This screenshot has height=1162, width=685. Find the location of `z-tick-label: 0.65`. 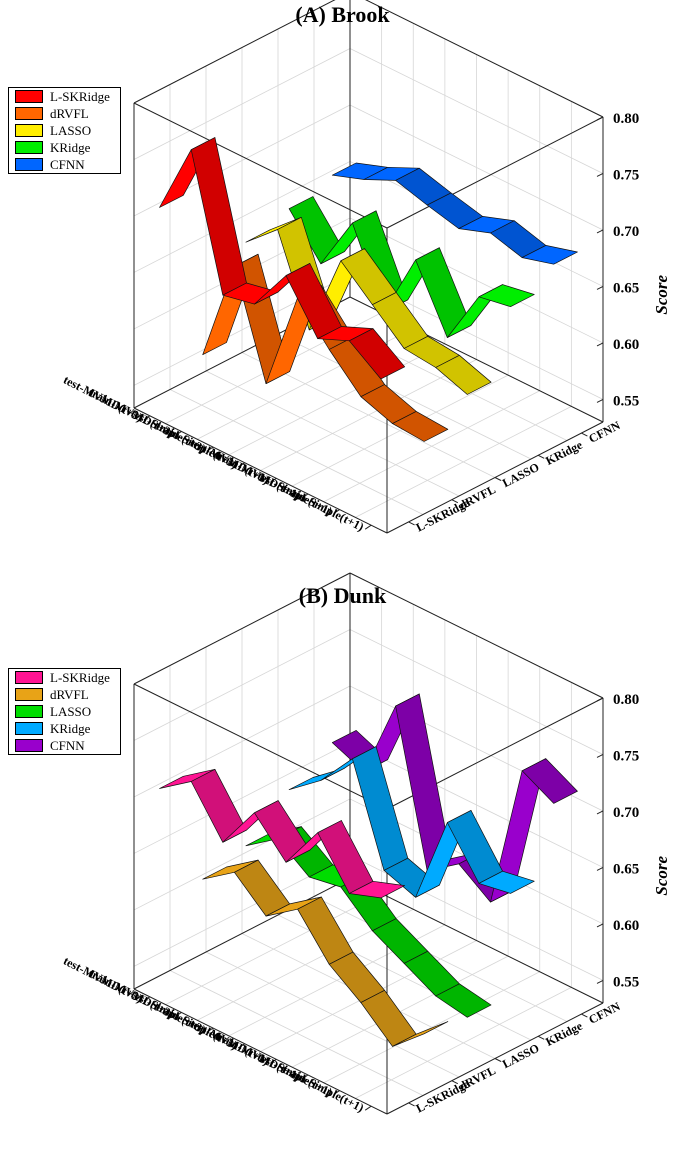

z-tick-label: 0.65 is located at coordinates (626, 288).